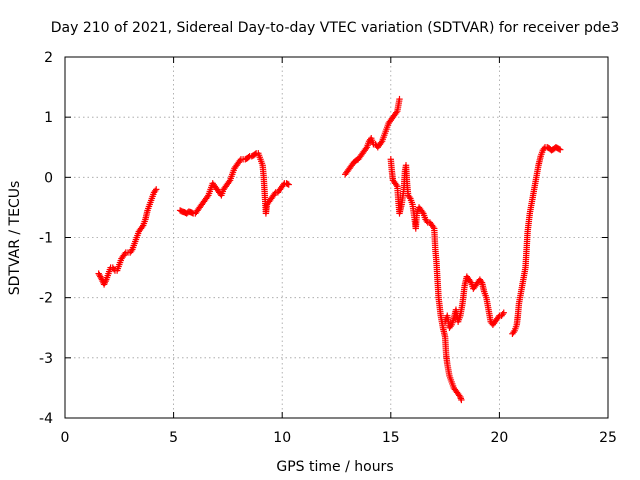 Image resolution: width=640 pixels, height=480 pixels. Describe the element at coordinates (391, 438) in the screenshot. I see `x-tick-label: 15` at that location.